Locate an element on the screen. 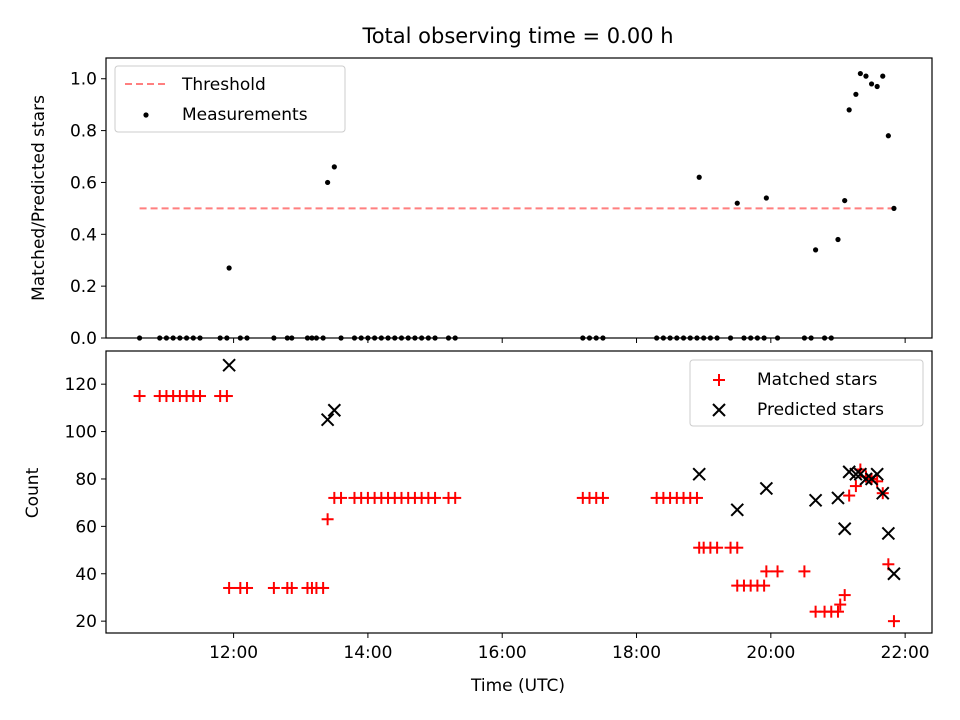  legend-predicted-marker is located at coordinates (719, 410).